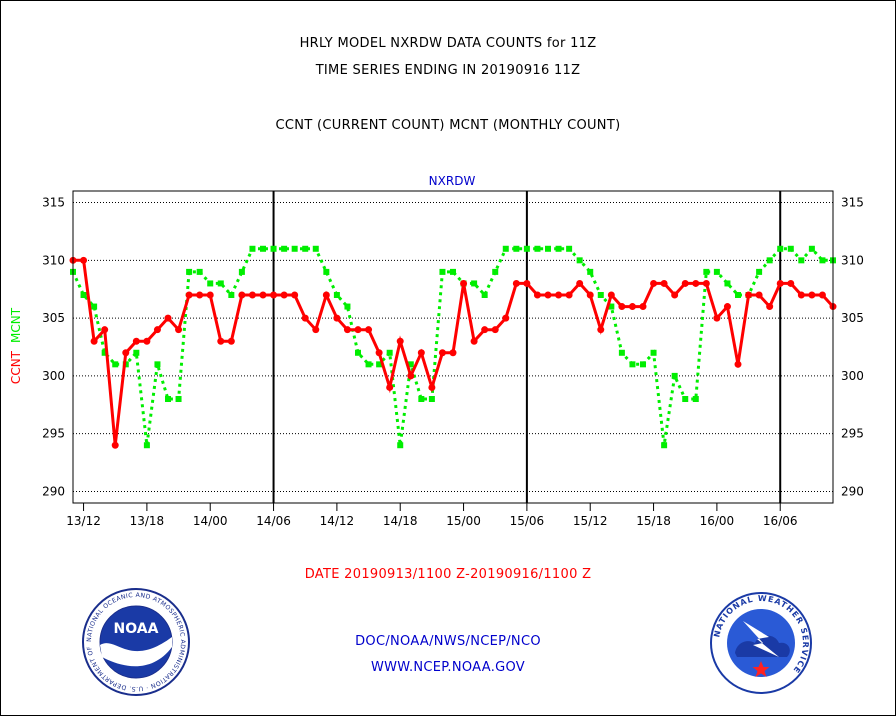  What do you see at coordinates (147, 521) in the screenshot?
I see `x-tick-label: 13/18` at bounding box center [147, 521].